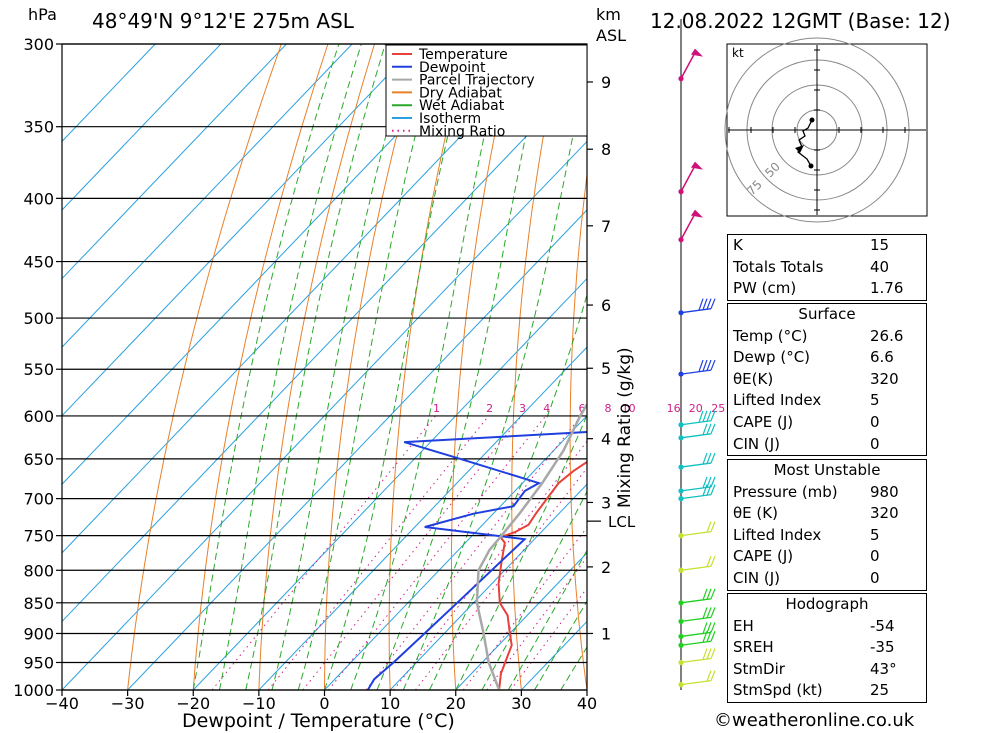 This screenshot has height=733, width=1000. I want to click on temperature-tick-label: −30, so click(128, 703).